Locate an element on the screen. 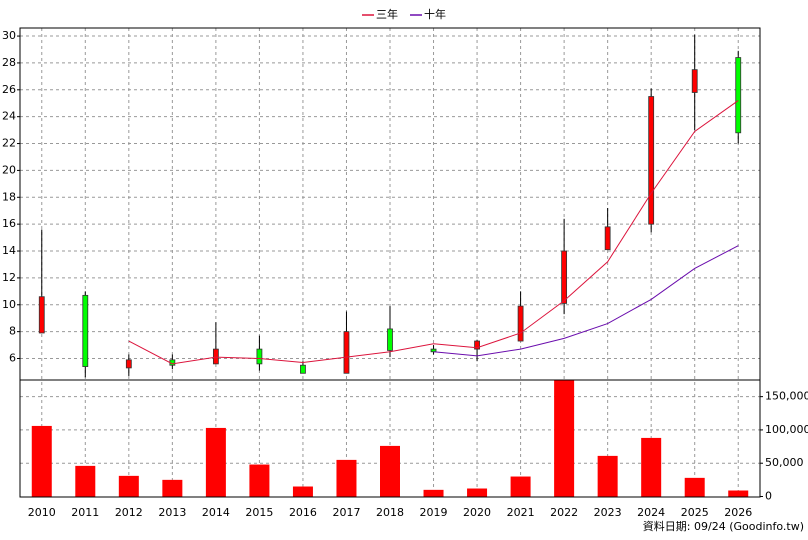  x-tick-label: 2022 is located at coordinates (564, 512).